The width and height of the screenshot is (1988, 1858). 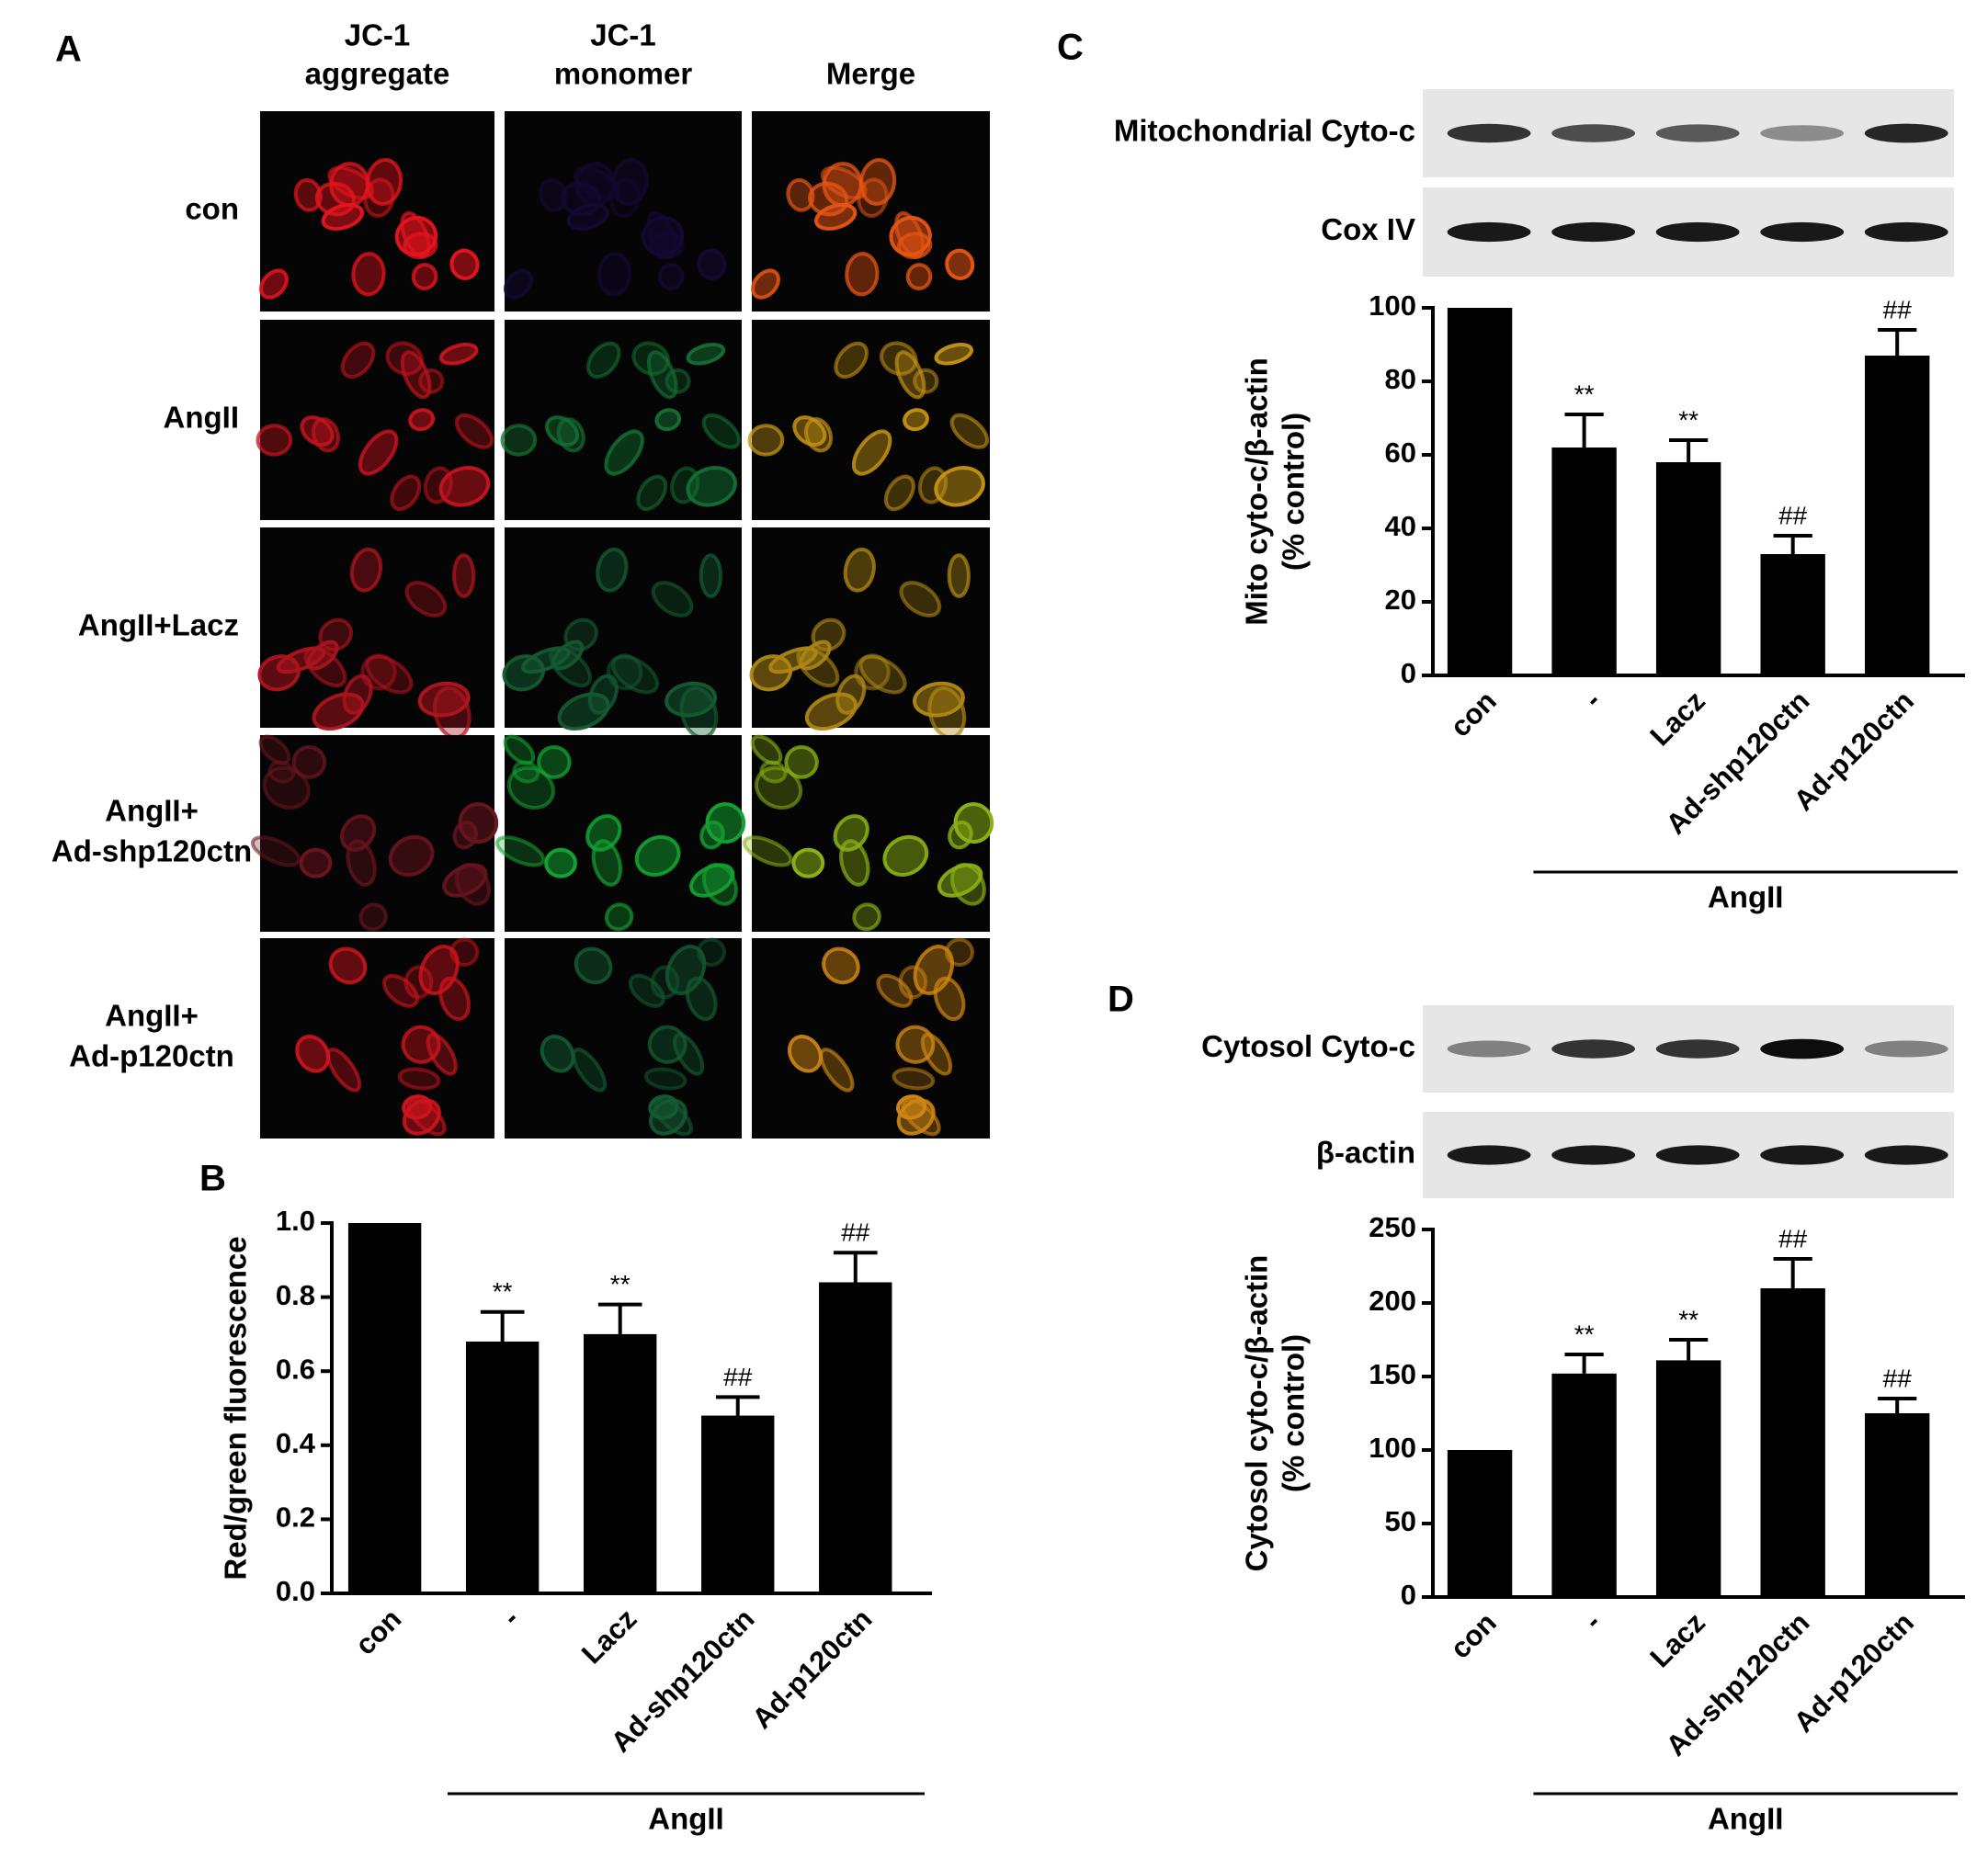 I want to click on y-tick-label: 40, so click(x=1400, y=526).